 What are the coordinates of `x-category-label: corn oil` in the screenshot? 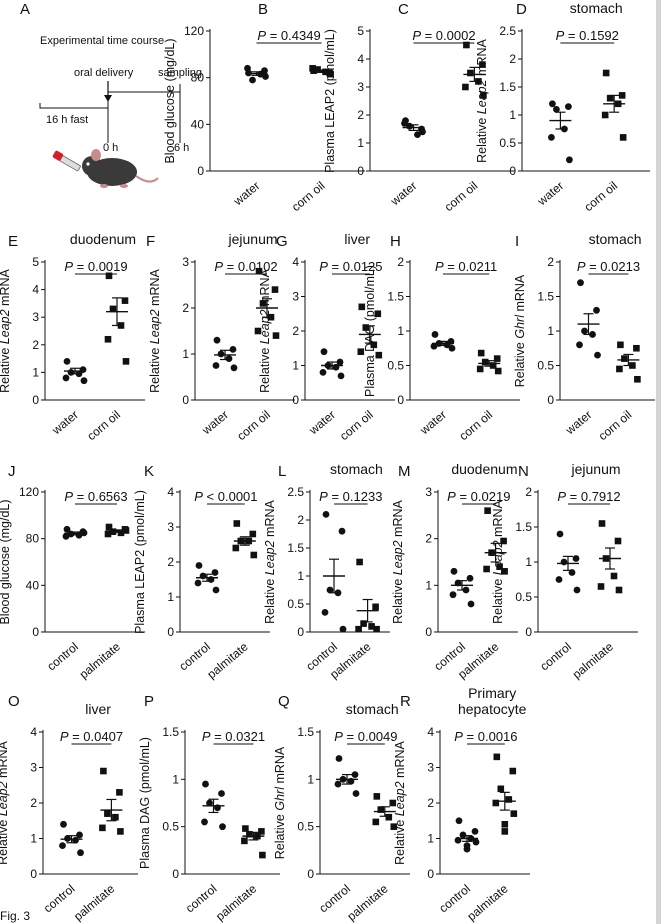 It's located at (308, 197).